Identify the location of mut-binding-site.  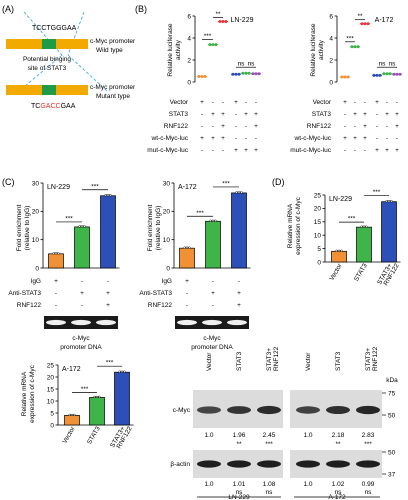
(49, 90).